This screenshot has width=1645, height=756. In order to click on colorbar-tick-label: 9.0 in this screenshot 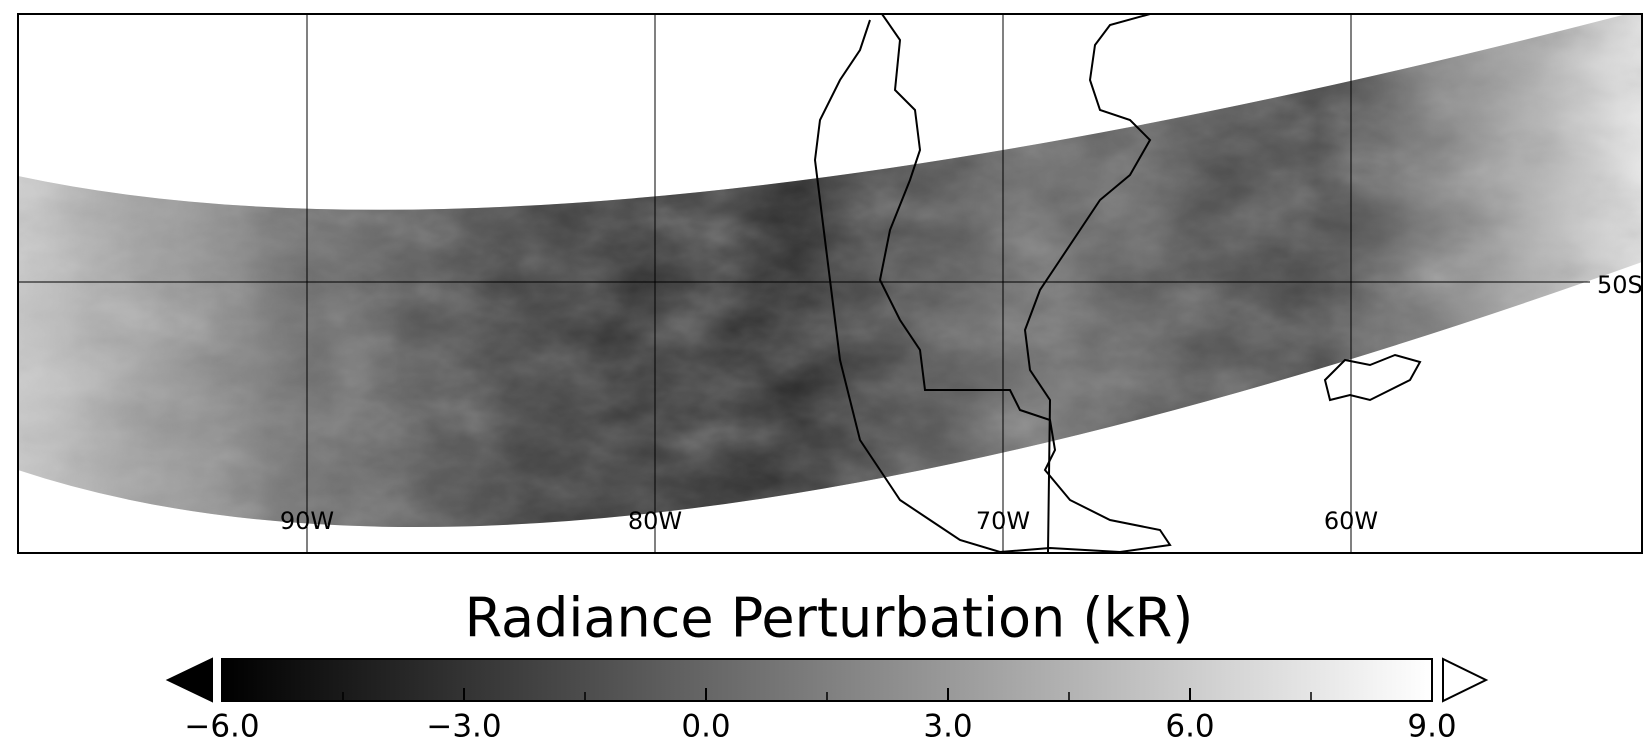, I will do `click(1431, 727)`.